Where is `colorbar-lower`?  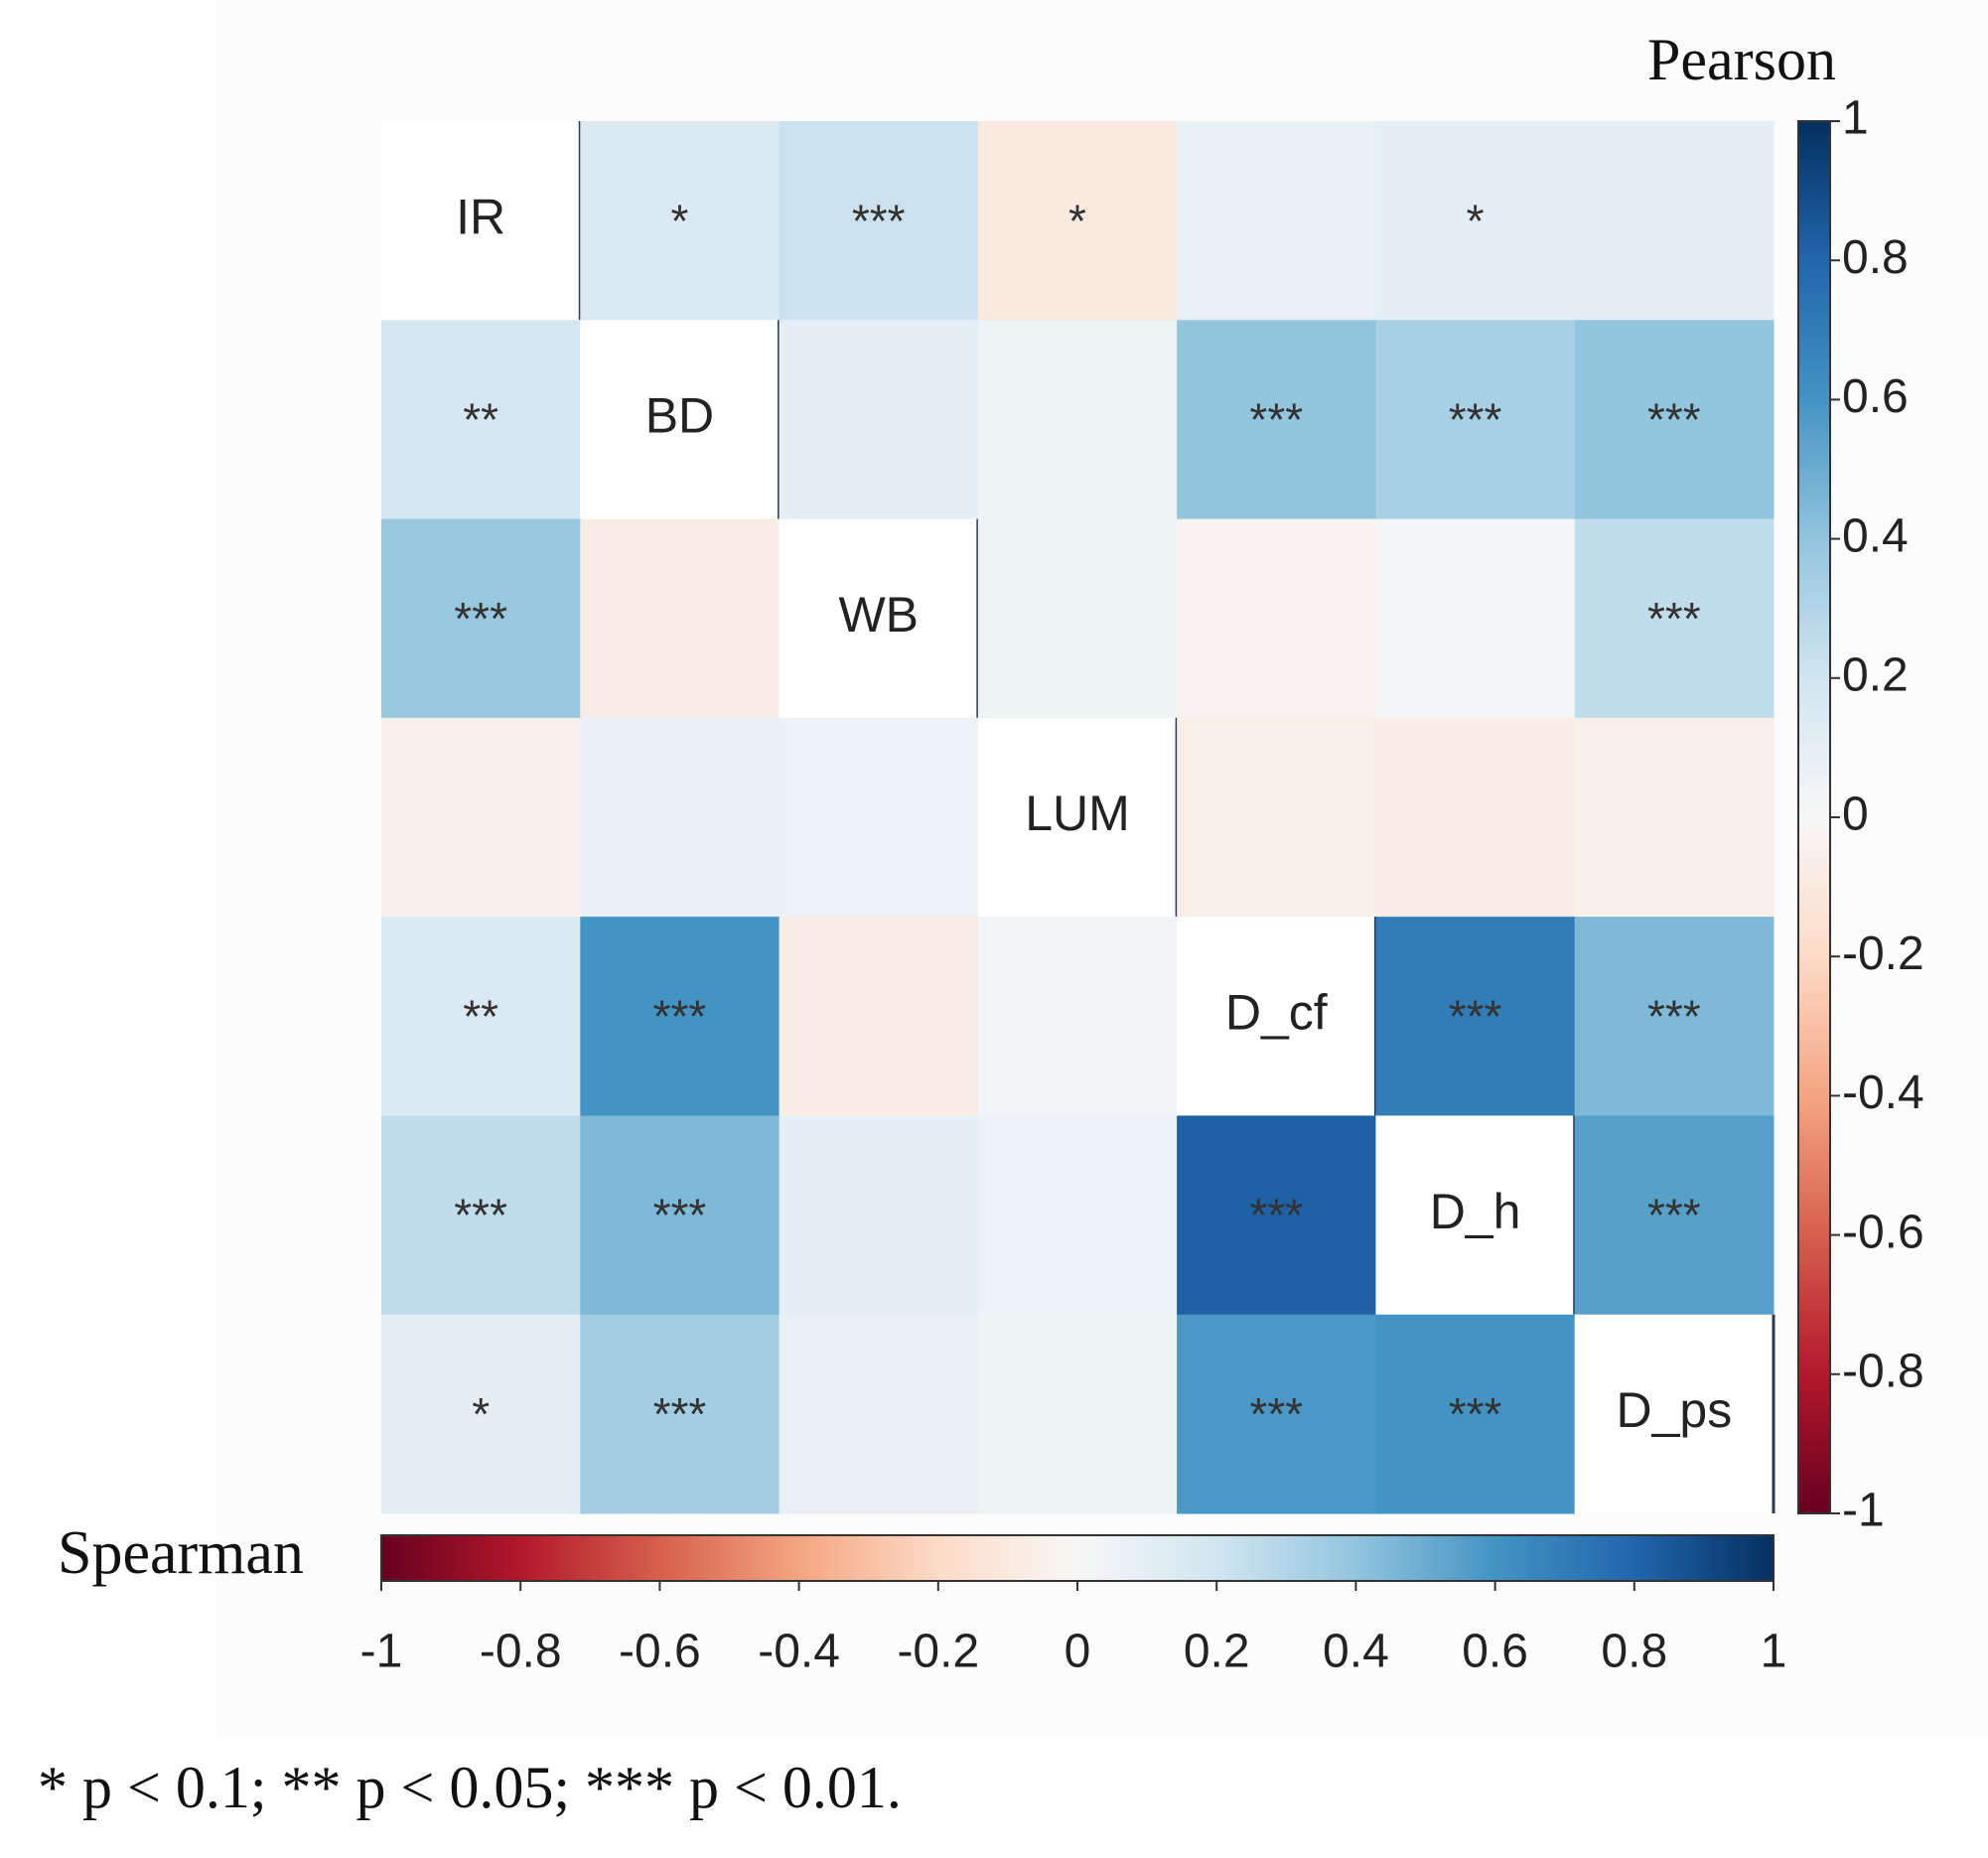
colorbar-lower is located at coordinates (1077, 1558).